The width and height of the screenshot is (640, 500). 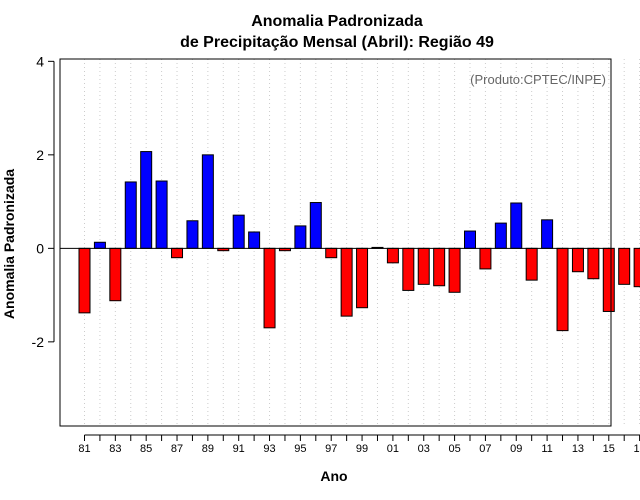 What do you see at coordinates (208, 449) in the screenshot?
I see `x-tick-label: 89` at bounding box center [208, 449].